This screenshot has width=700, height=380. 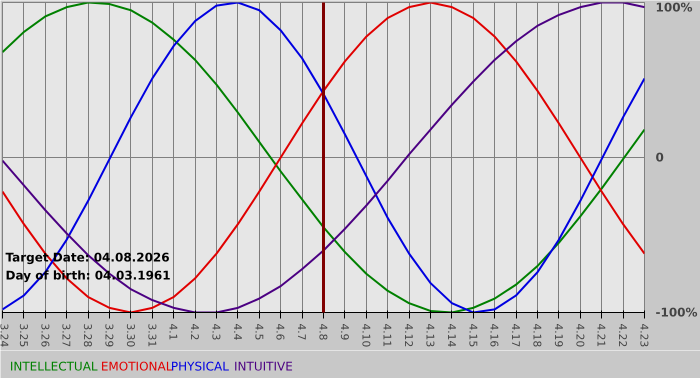 What do you see at coordinates (644, 336) in the screenshot?
I see `x-tick-label: 4.23` at bounding box center [644, 336].